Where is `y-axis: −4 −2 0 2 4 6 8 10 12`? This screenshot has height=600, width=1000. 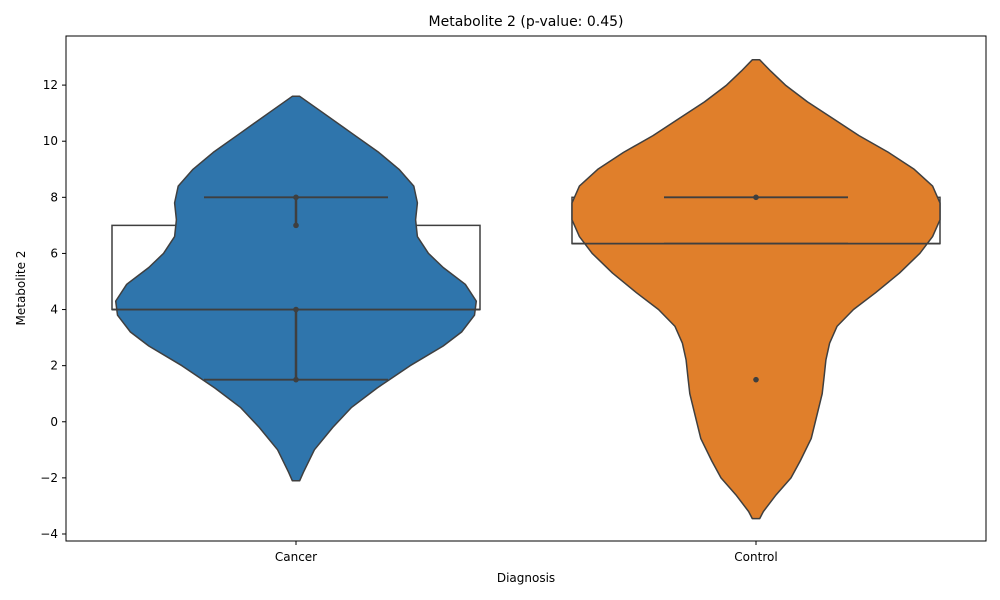
y-axis: −4 −2 0 2 4 6 8 10 12 is located at coordinates (53, 309).